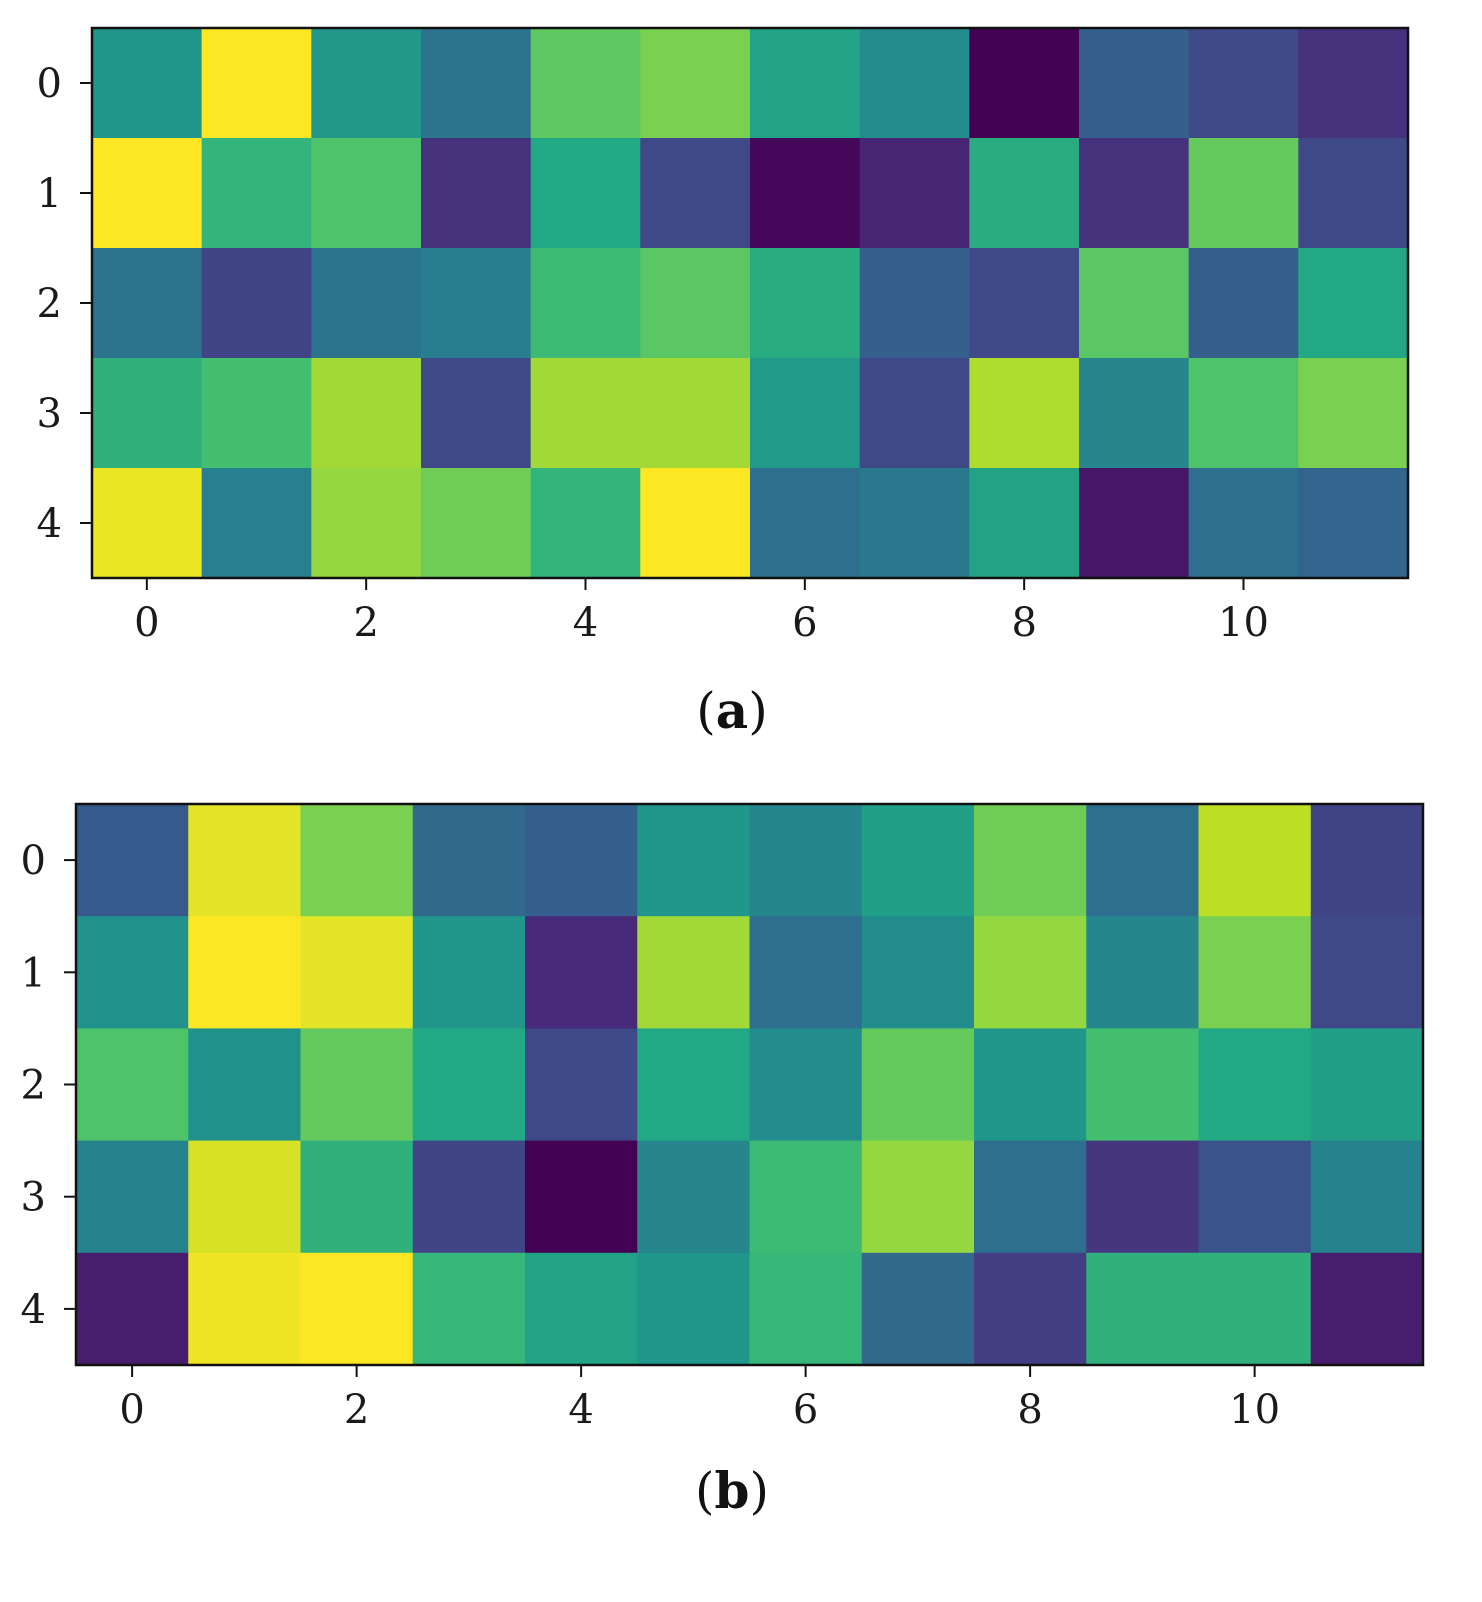  Describe the element at coordinates (804, 623) in the screenshot. I see `x-tick-label: 6` at that location.